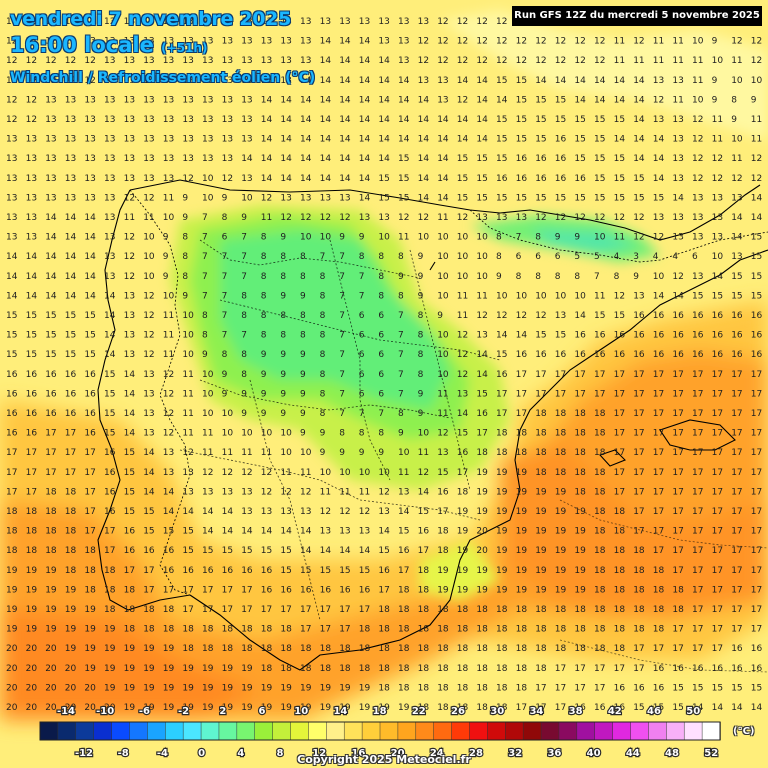 The image size is (768, 768). Describe the element at coordinates (458, 711) in the screenshot. I see `legend-top-label: 26` at that location.